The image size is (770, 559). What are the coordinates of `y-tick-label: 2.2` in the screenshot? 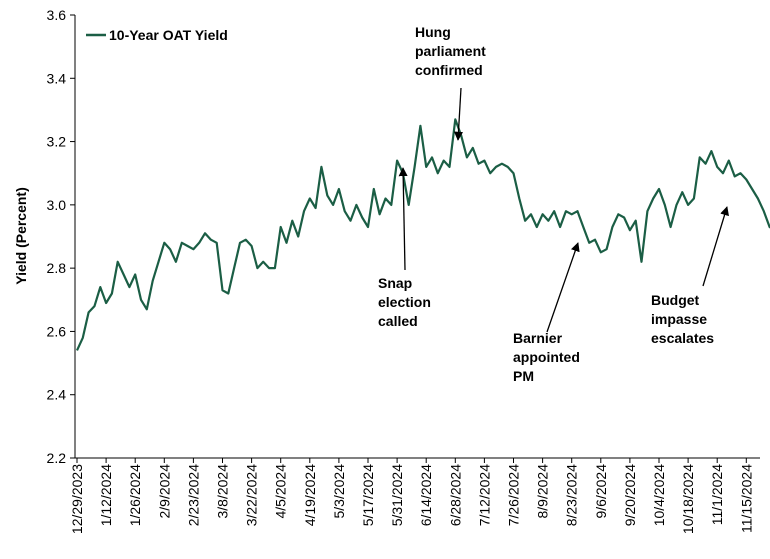 It's located at (57, 458).